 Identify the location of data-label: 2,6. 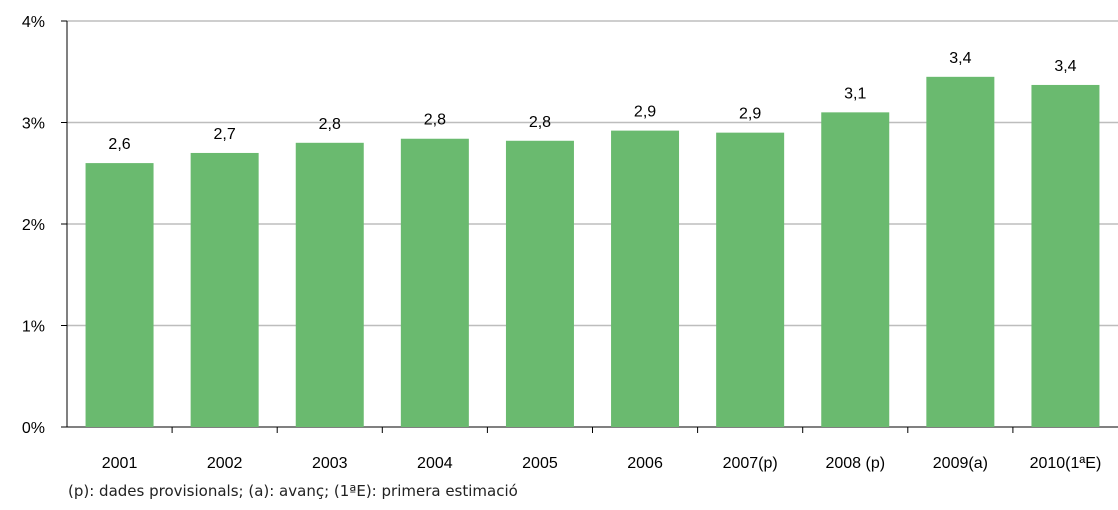
(119, 144).